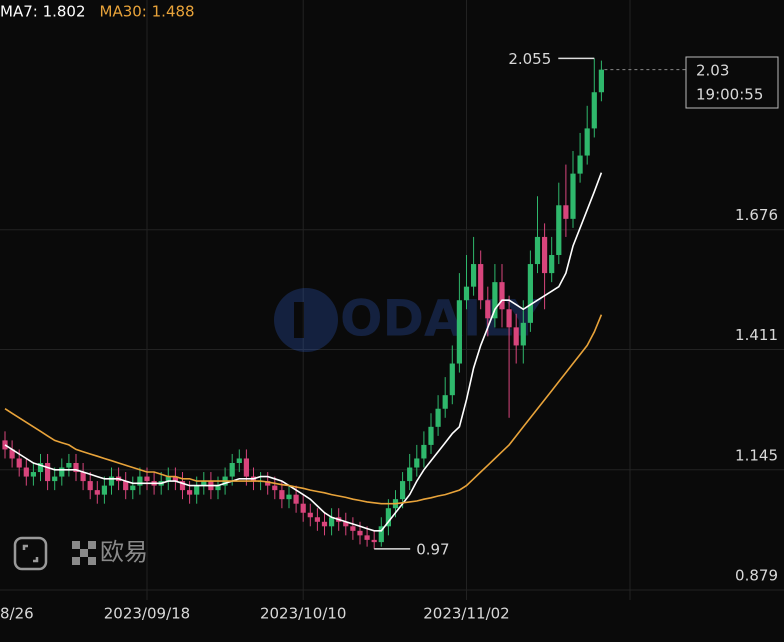  What do you see at coordinates (432, 549) in the screenshot?
I see `min-label: 0.97` at bounding box center [432, 549].